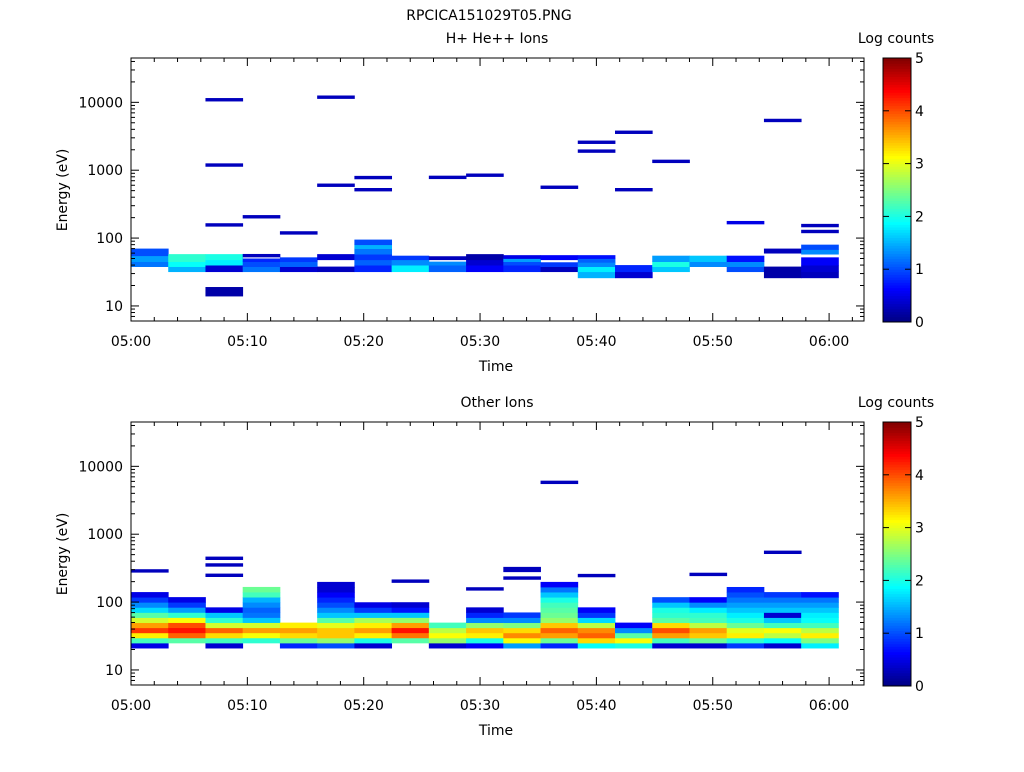 Image resolution: width=1024 pixels, height=772 pixels. Describe the element at coordinates (488, 16) in the screenshot. I see `figure-title: RPCICA151029T05.PNG` at that location.